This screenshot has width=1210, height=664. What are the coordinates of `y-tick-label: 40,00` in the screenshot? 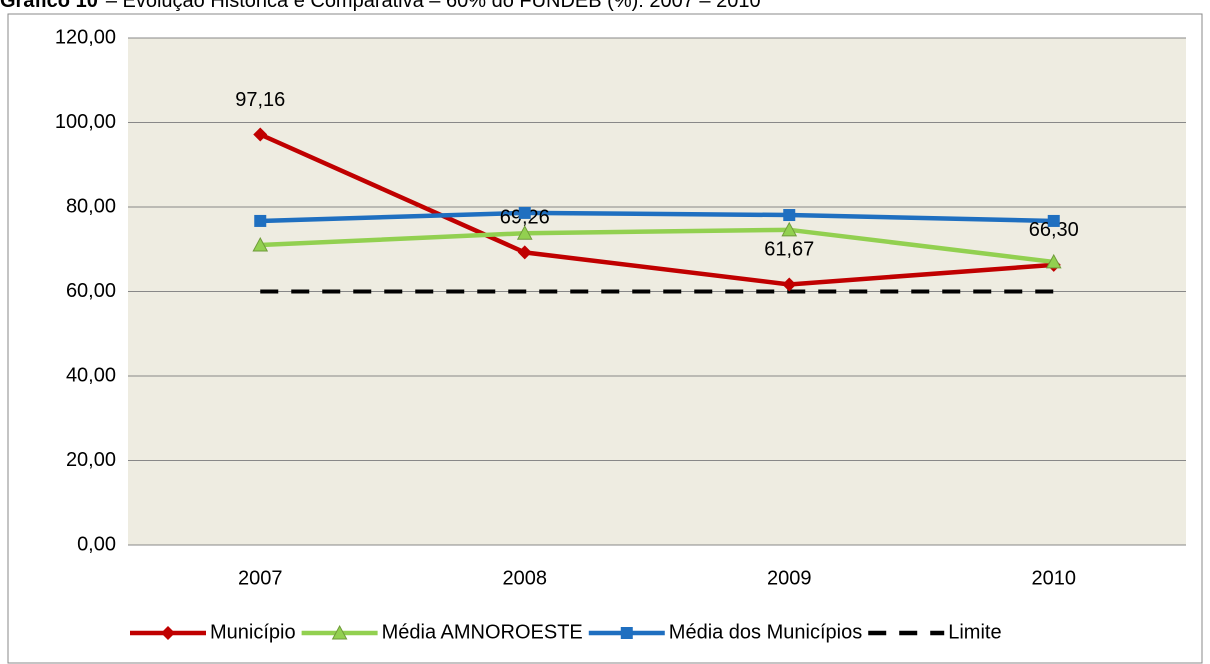 It's located at (91, 375).